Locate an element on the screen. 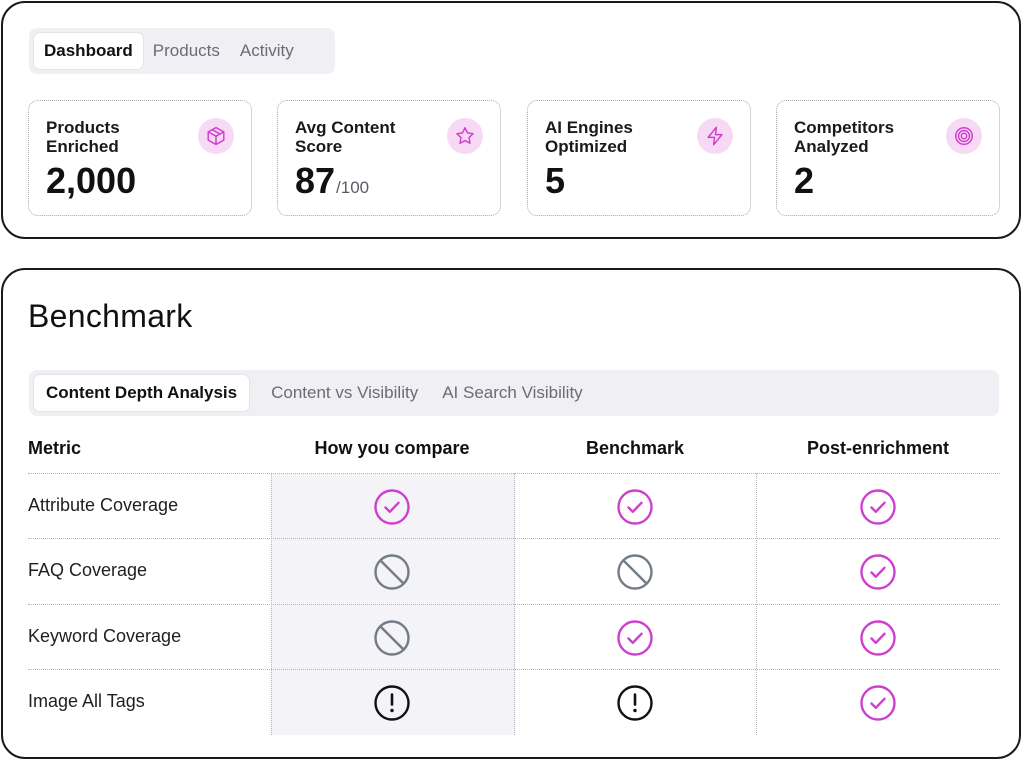 This screenshot has height=761, width=1024. tab-content-vs-visibility: Content vs Visibility is located at coordinates (345, 392).